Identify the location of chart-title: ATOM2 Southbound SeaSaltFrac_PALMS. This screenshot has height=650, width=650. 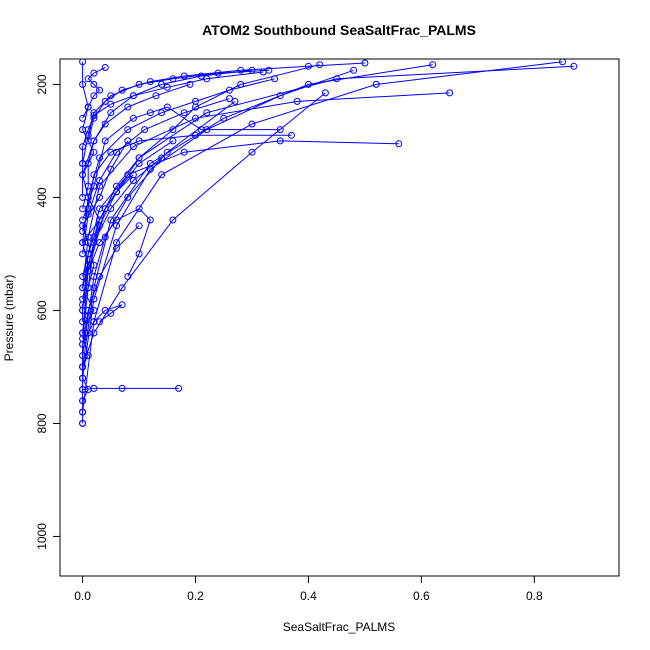
(339, 30).